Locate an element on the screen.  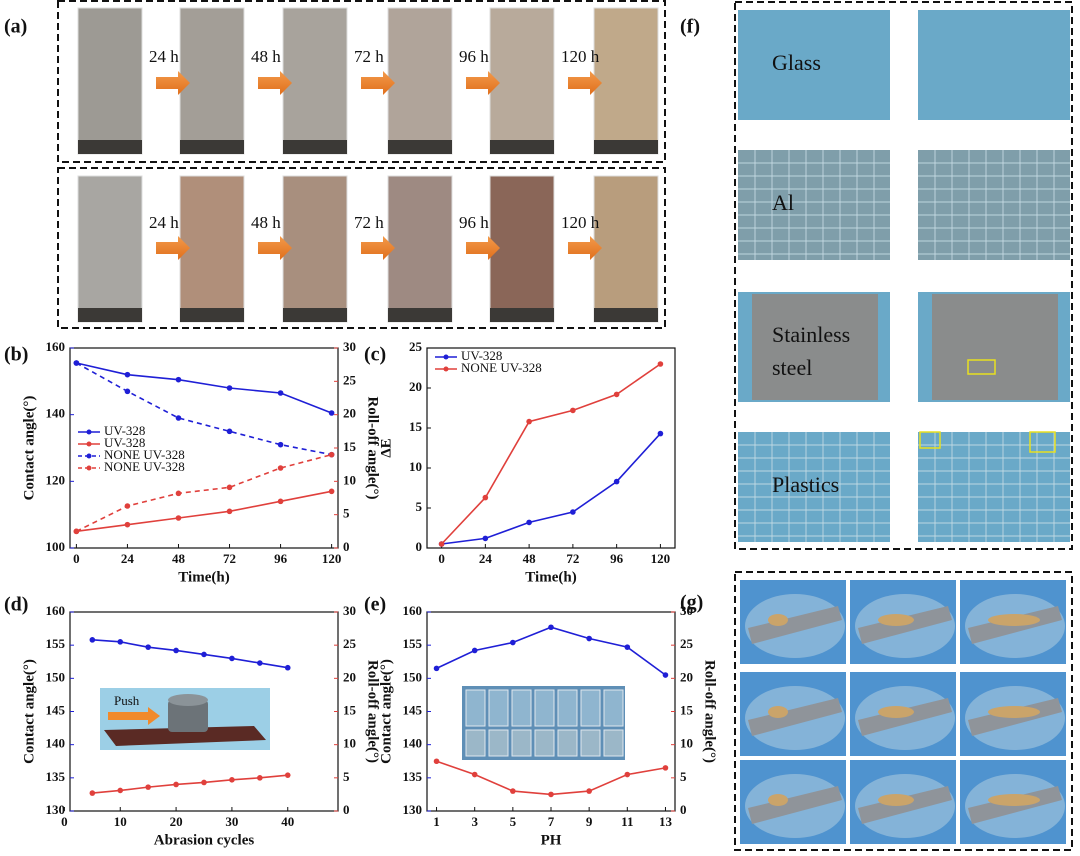
y2-tick-label: 5 is located at coordinates (683, 776).